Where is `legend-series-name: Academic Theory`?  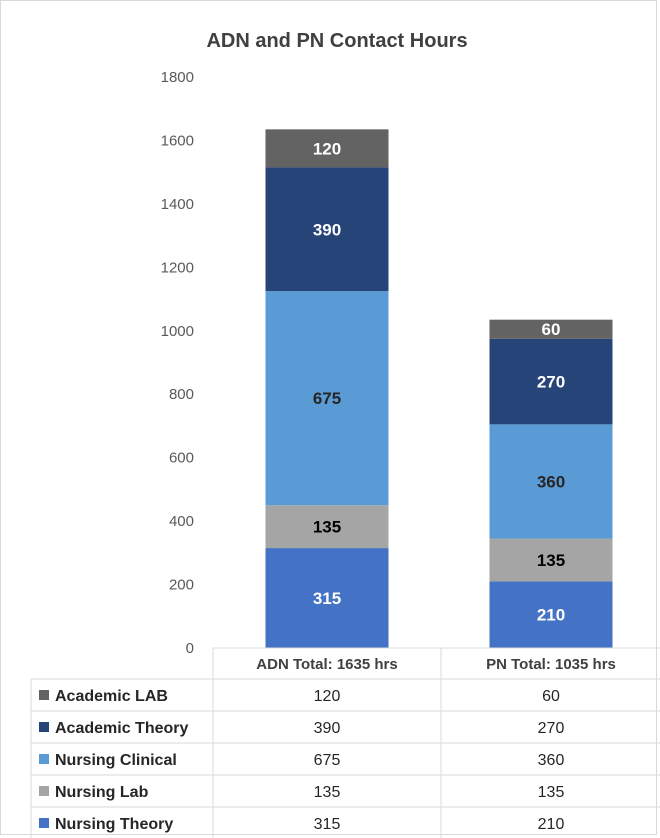
legend-series-name: Academic Theory is located at coordinates (121, 728).